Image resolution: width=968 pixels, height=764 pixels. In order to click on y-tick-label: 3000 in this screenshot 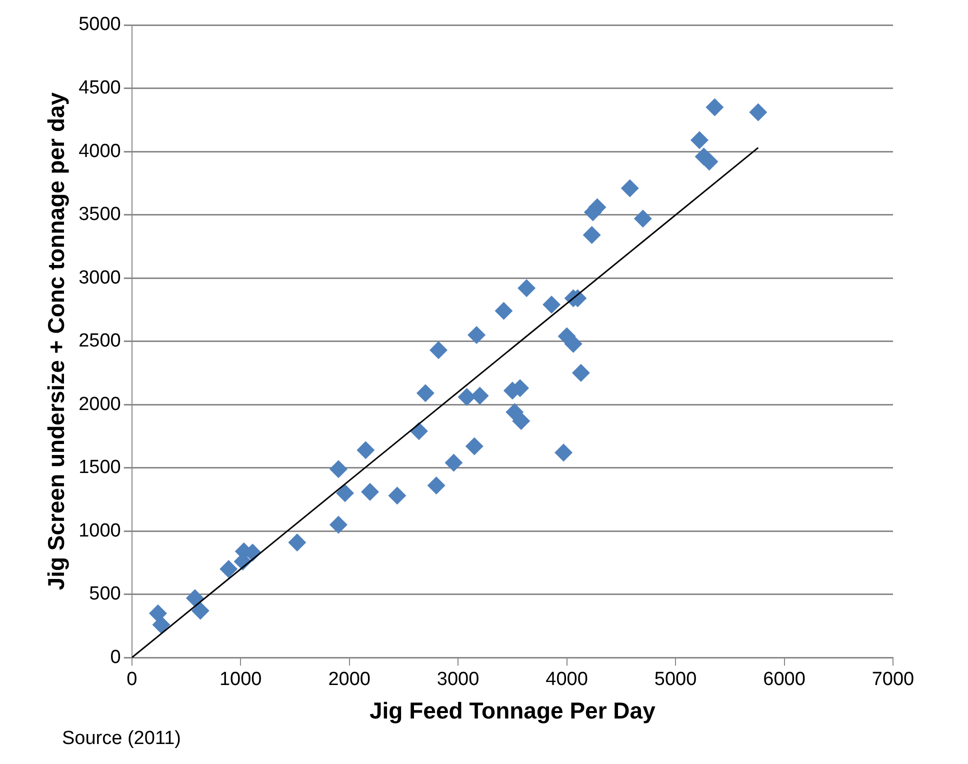, I will do `click(99, 277)`.